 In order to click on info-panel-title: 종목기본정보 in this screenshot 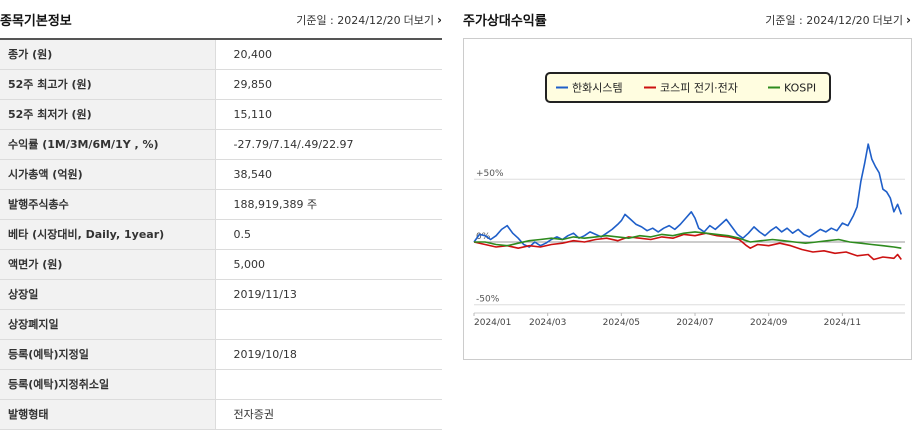, I will do `click(36, 21)`.